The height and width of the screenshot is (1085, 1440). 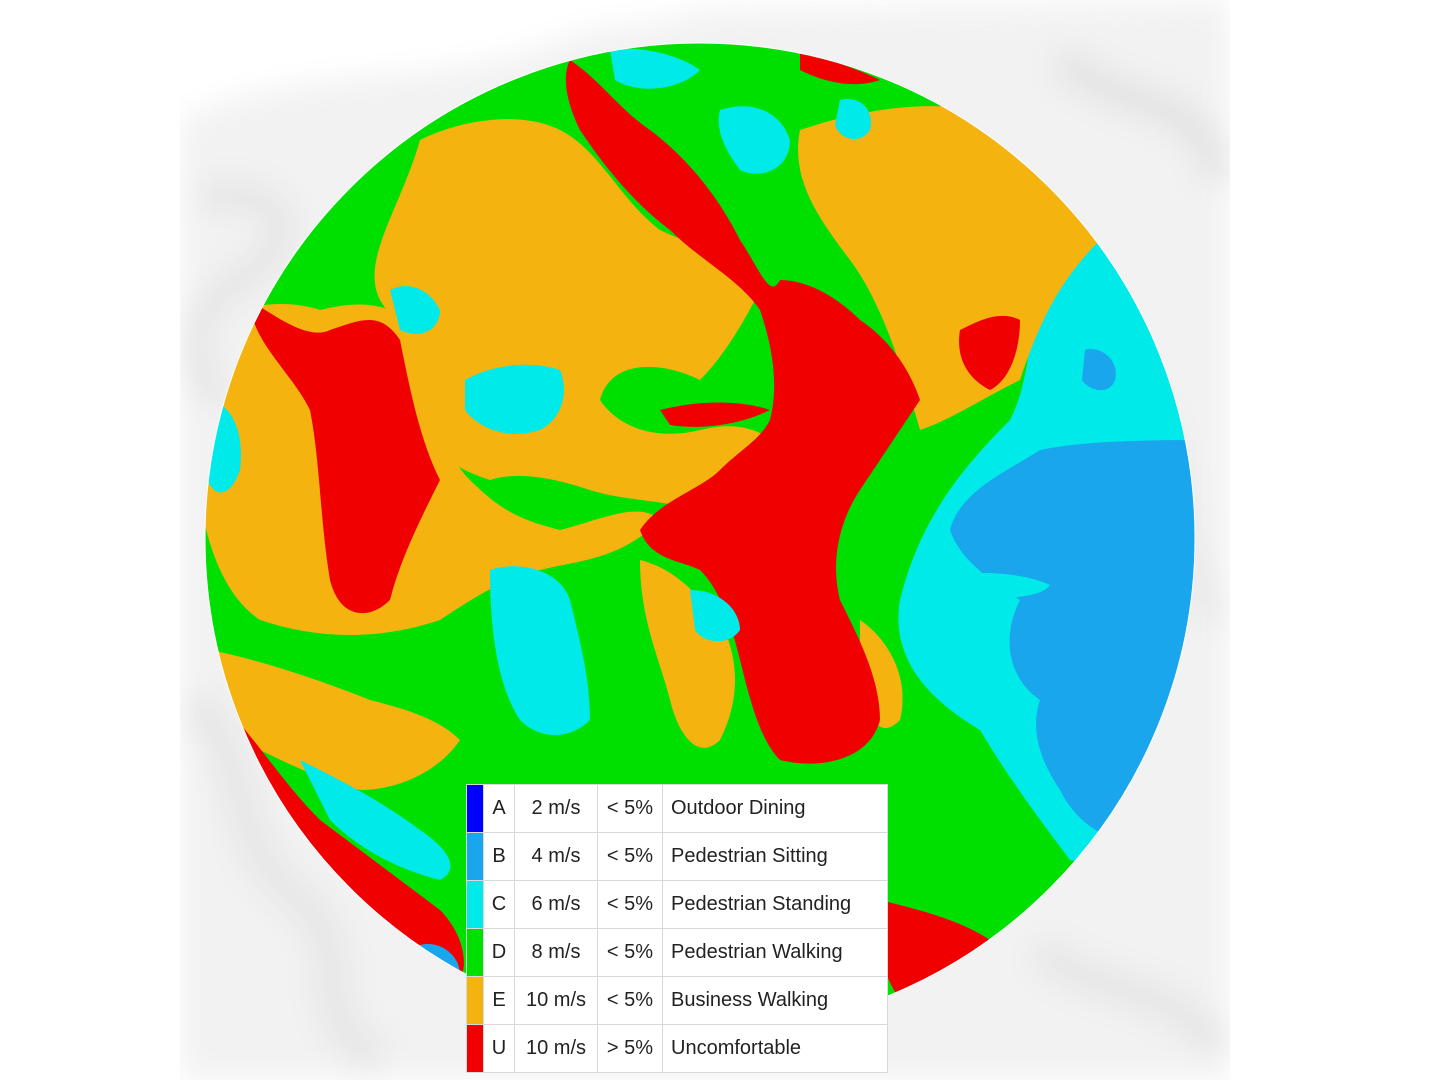 What do you see at coordinates (556, 808) in the screenshot?
I see `legend-speed: 2 m/s` at bounding box center [556, 808].